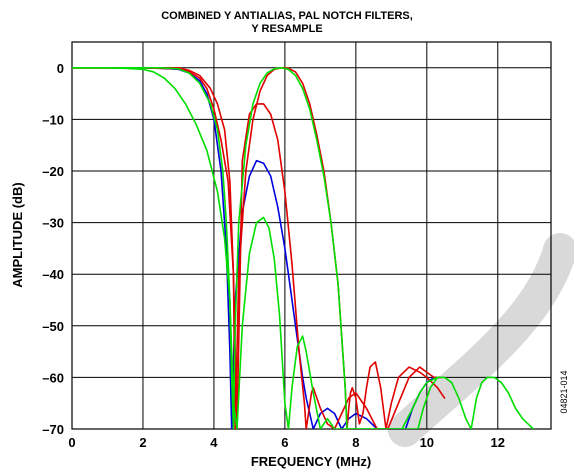 Image resolution: width=574 pixels, height=472 pixels. Describe the element at coordinates (53, 249) in the screenshot. I see `y-tick-labels: 0 –10 –20 –30 –40 –50 –60 –70` at that location.